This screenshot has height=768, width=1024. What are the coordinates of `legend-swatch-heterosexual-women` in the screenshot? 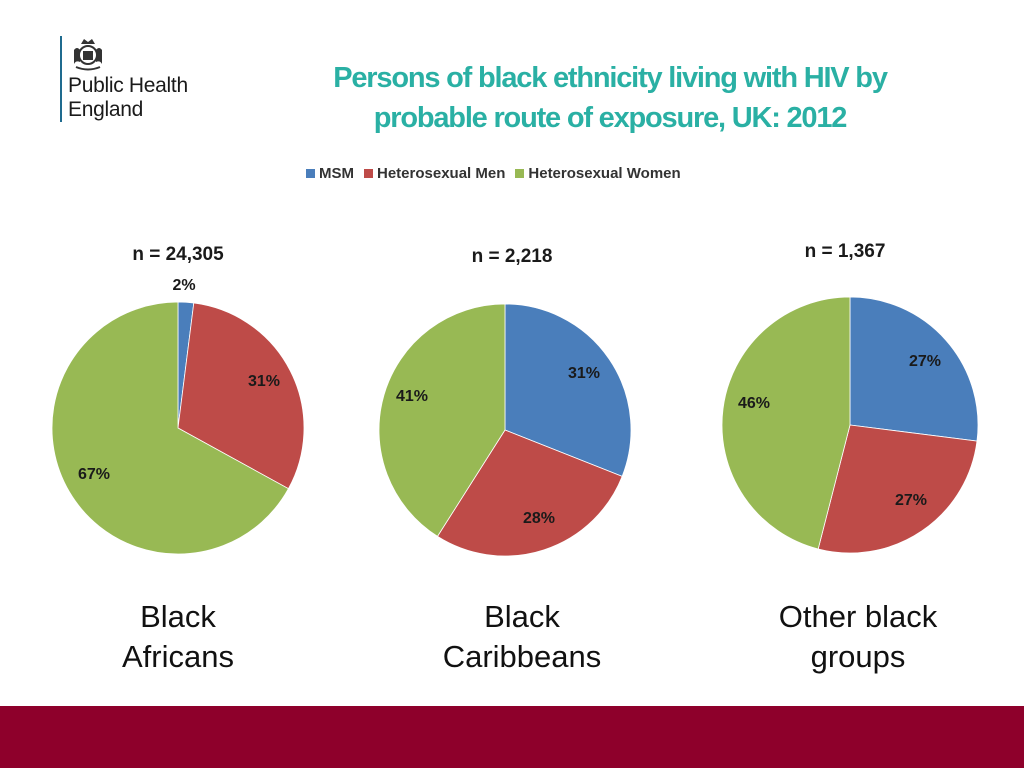 It's located at (520, 173).